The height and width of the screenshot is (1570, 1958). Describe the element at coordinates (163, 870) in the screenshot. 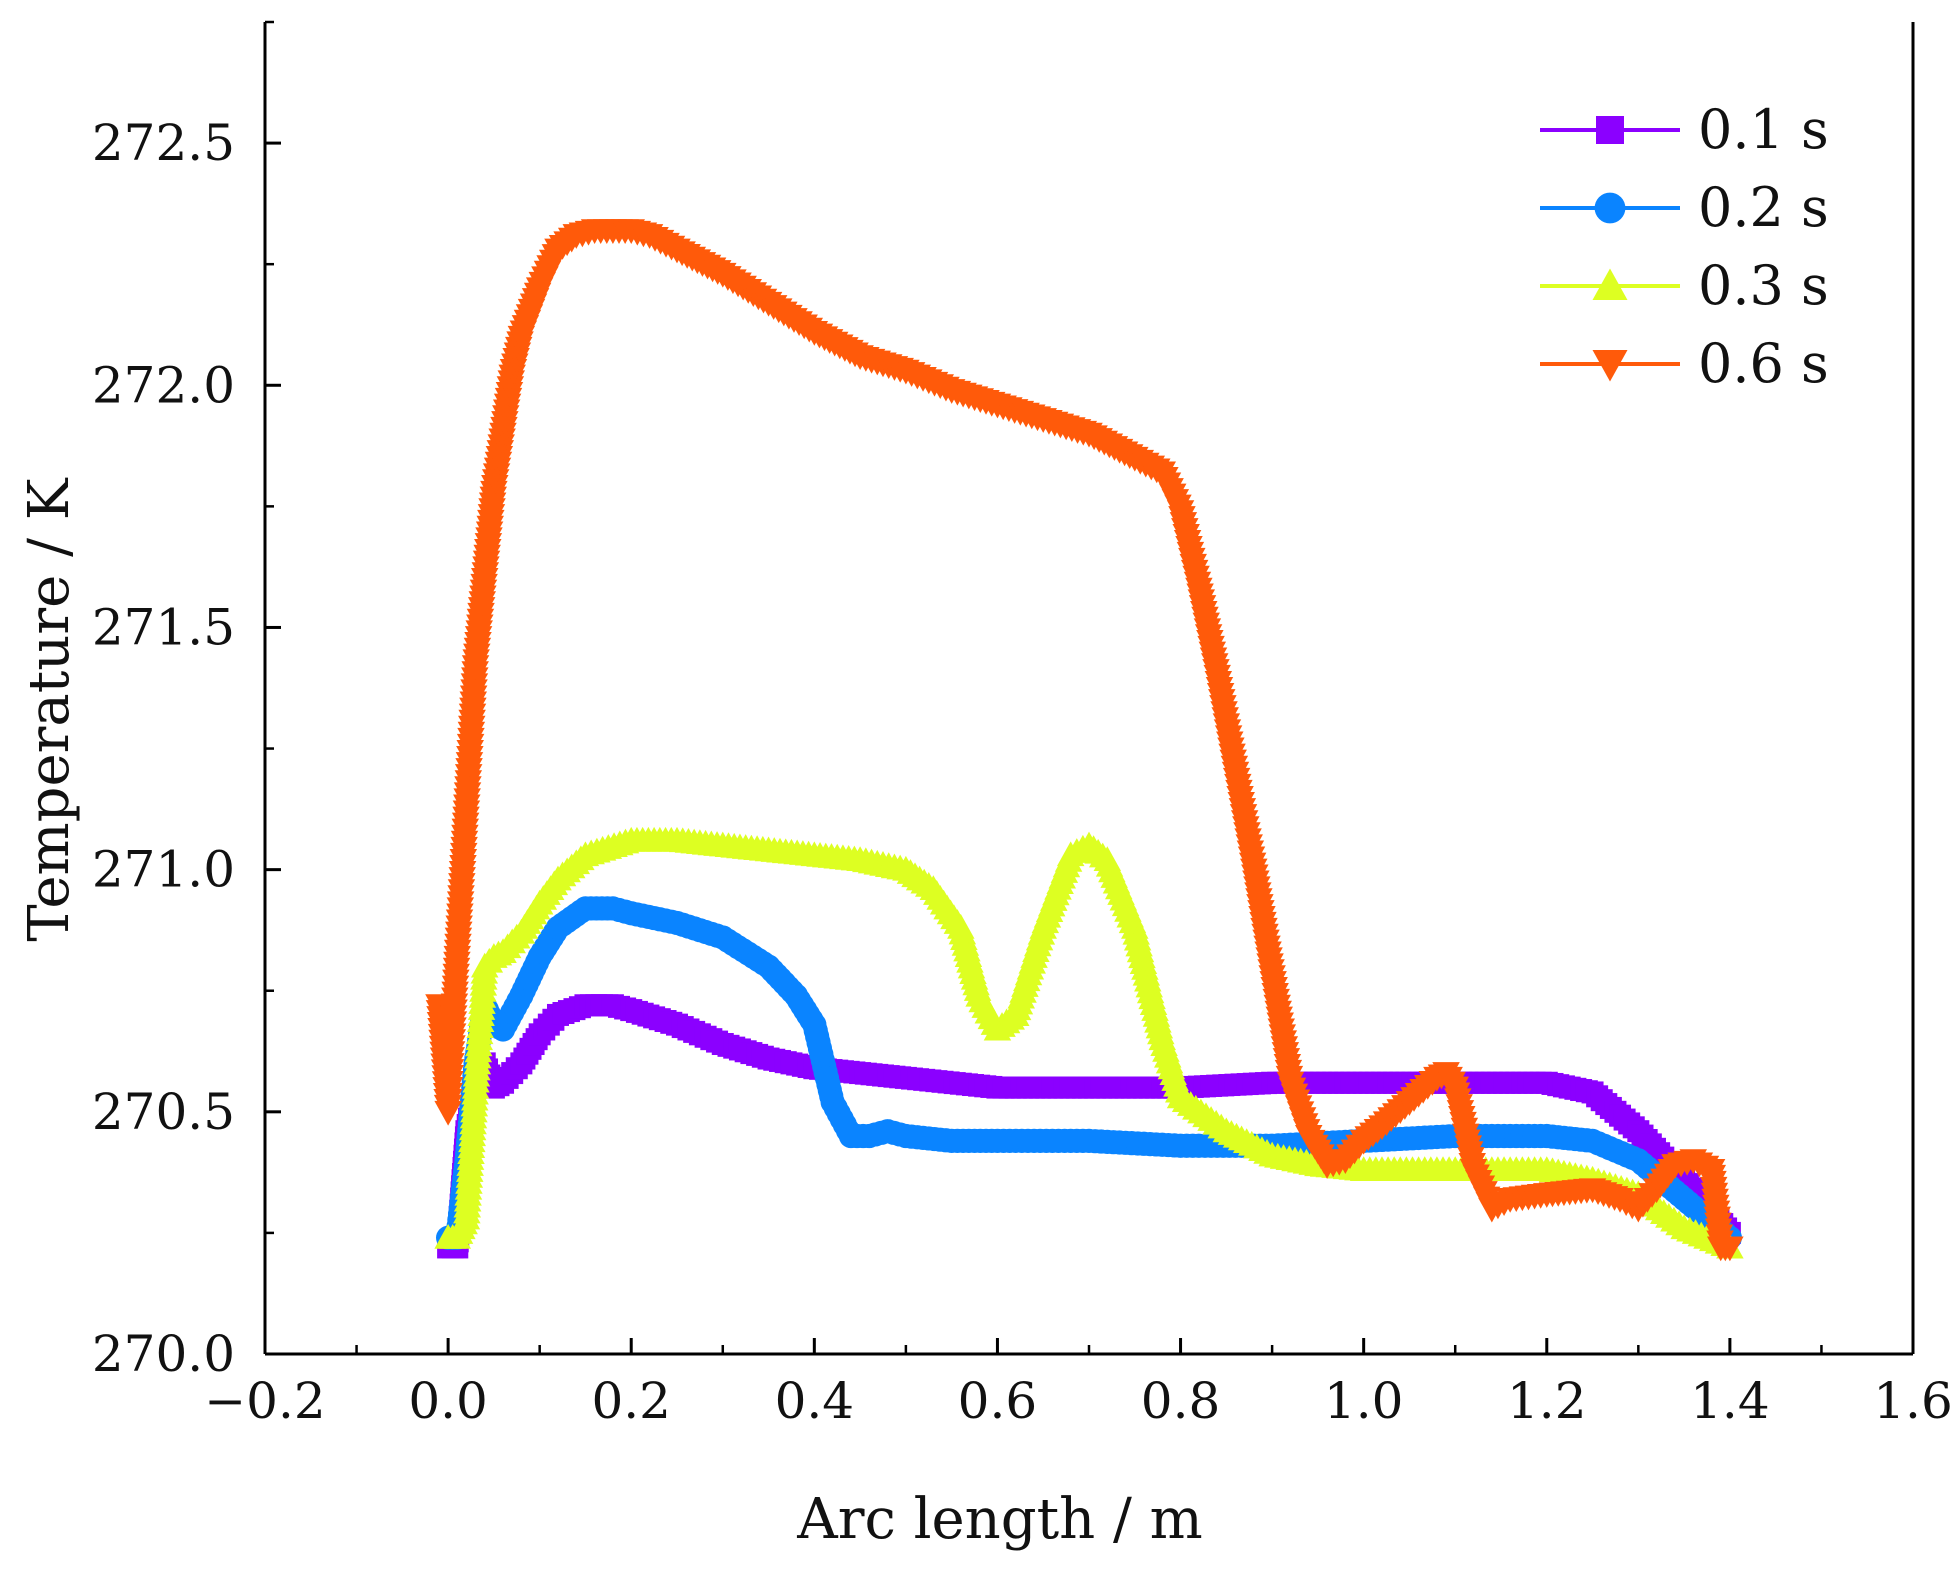

I see `y-tick-label: 271.0` at that location.